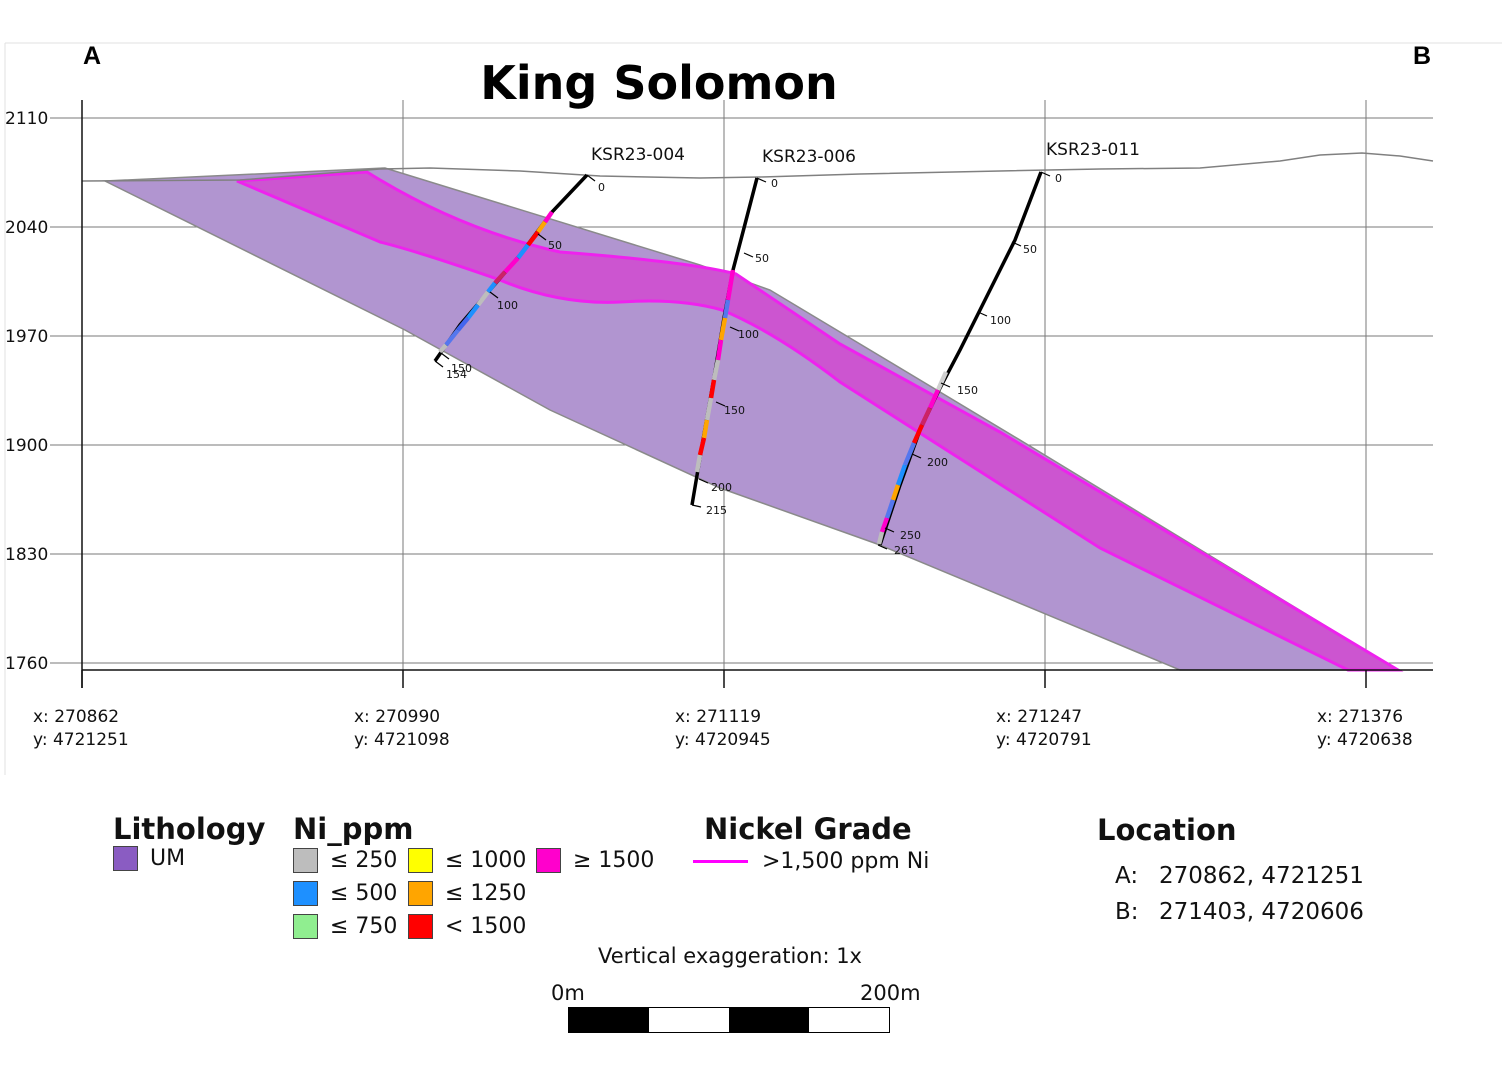 This screenshot has width=1502, height=1070. I want to click on easting-label: x: 271247, so click(1039, 717).